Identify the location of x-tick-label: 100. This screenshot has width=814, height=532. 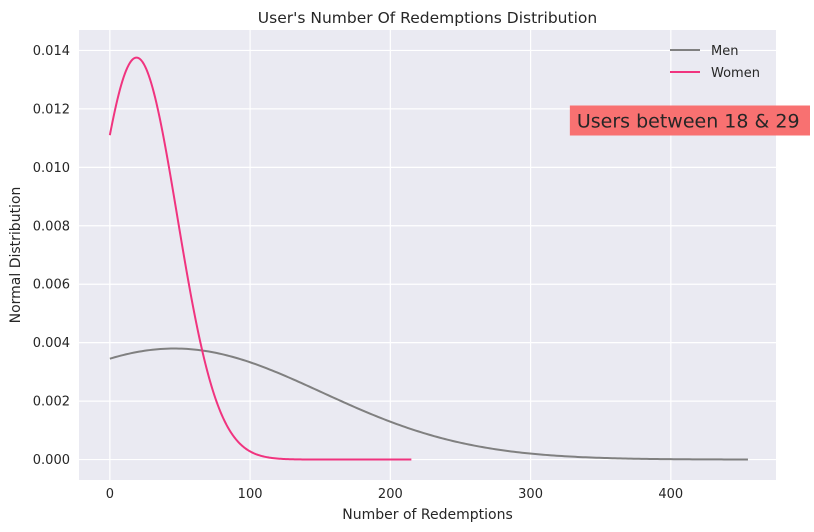
(250, 494).